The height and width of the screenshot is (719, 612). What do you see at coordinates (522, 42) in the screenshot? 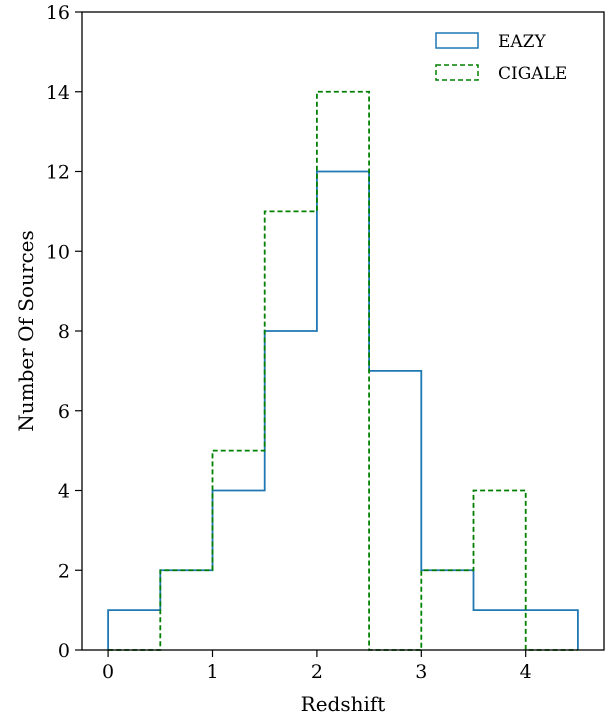
I see `legend-label-eazy: EAZY` at bounding box center [522, 42].